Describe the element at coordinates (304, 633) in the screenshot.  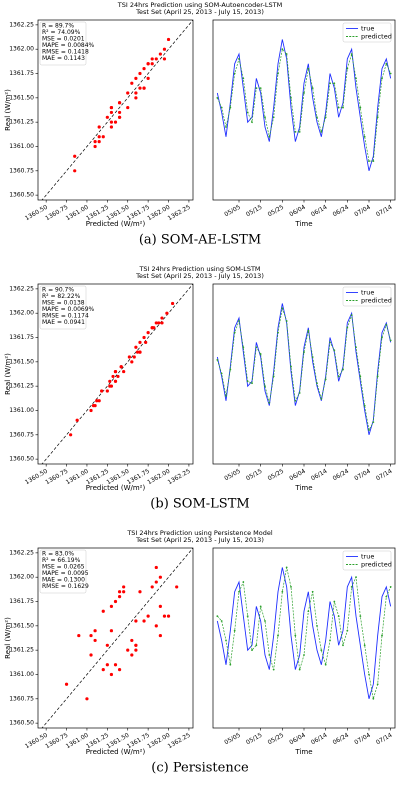
I see `series-line` at that location.